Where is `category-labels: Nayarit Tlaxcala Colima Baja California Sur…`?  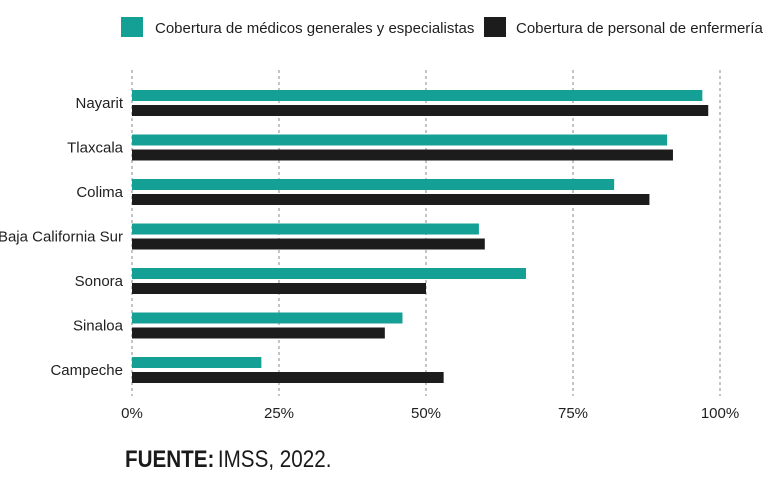 category-labels: Nayarit Tlaxcala Colima Baja California Sur… is located at coordinates (62, 237).